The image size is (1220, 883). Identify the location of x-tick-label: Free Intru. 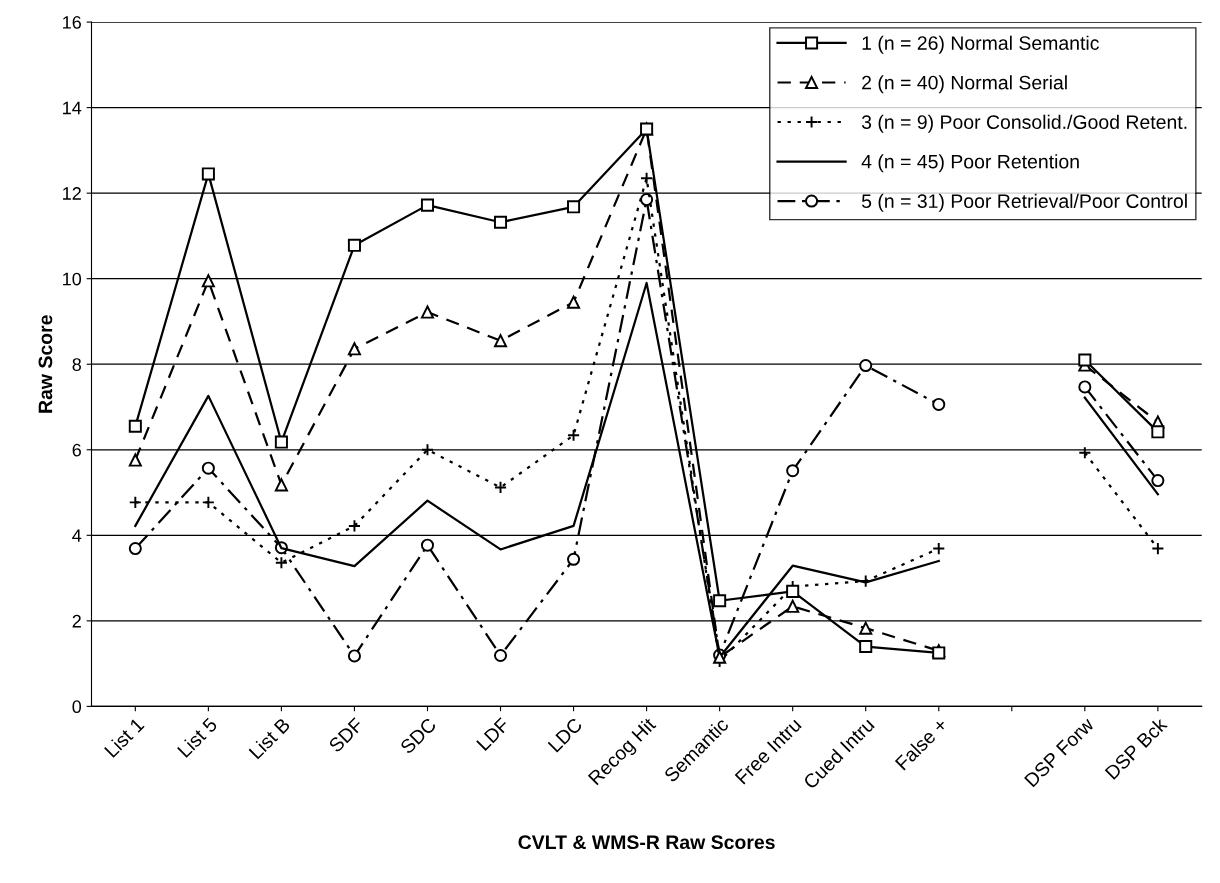
(768, 751).